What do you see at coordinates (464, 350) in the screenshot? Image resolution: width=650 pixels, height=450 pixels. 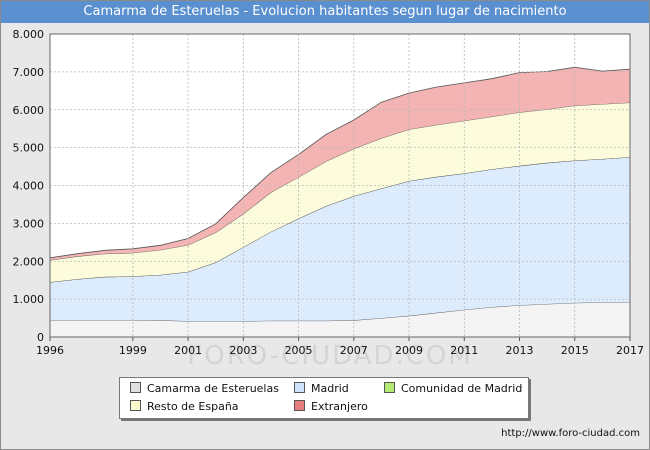 I see `x-tick-label: 2011` at bounding box center [464, 350].